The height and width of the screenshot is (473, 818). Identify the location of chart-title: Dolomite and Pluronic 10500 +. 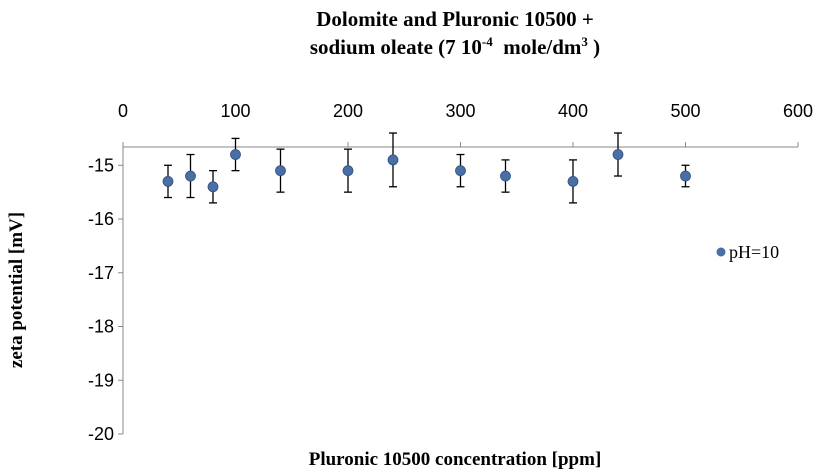
(455, 19).